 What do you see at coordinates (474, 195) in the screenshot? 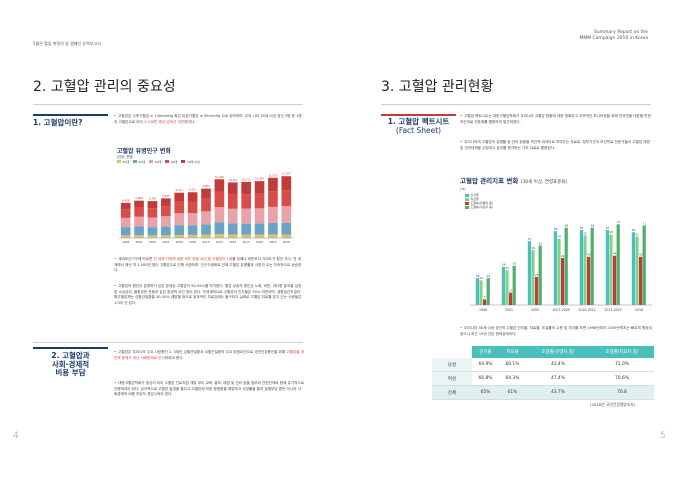
I see `legend-label: 인지율` at bounding box center [474, 195].